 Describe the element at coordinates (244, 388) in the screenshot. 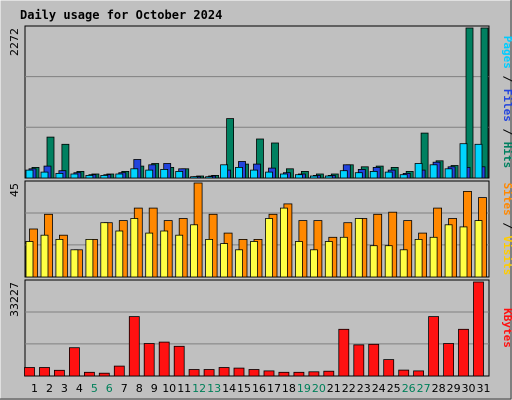

I see `x-tick-day-15: 15` at that location.